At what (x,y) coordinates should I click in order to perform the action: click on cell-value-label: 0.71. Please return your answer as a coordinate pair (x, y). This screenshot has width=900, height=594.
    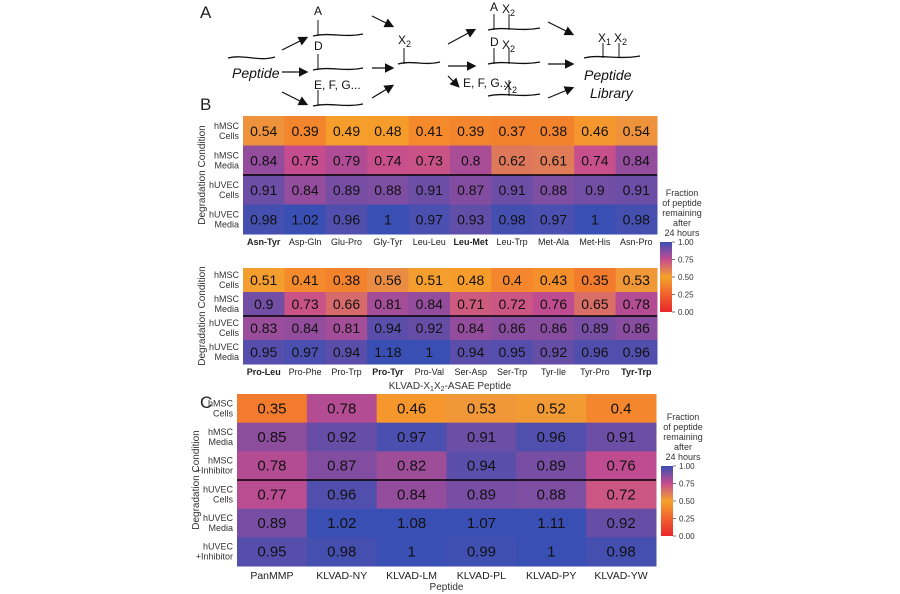
    Looking at the image, I should click on (470, 304).